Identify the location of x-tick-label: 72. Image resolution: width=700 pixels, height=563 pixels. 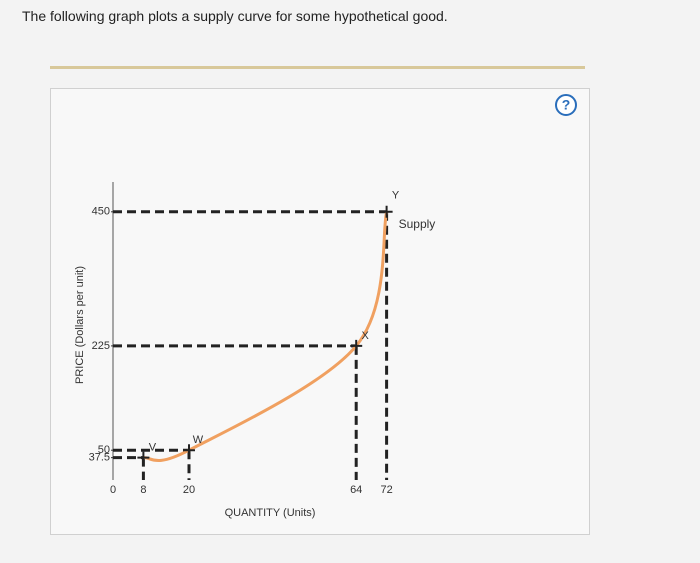
(386, 490).